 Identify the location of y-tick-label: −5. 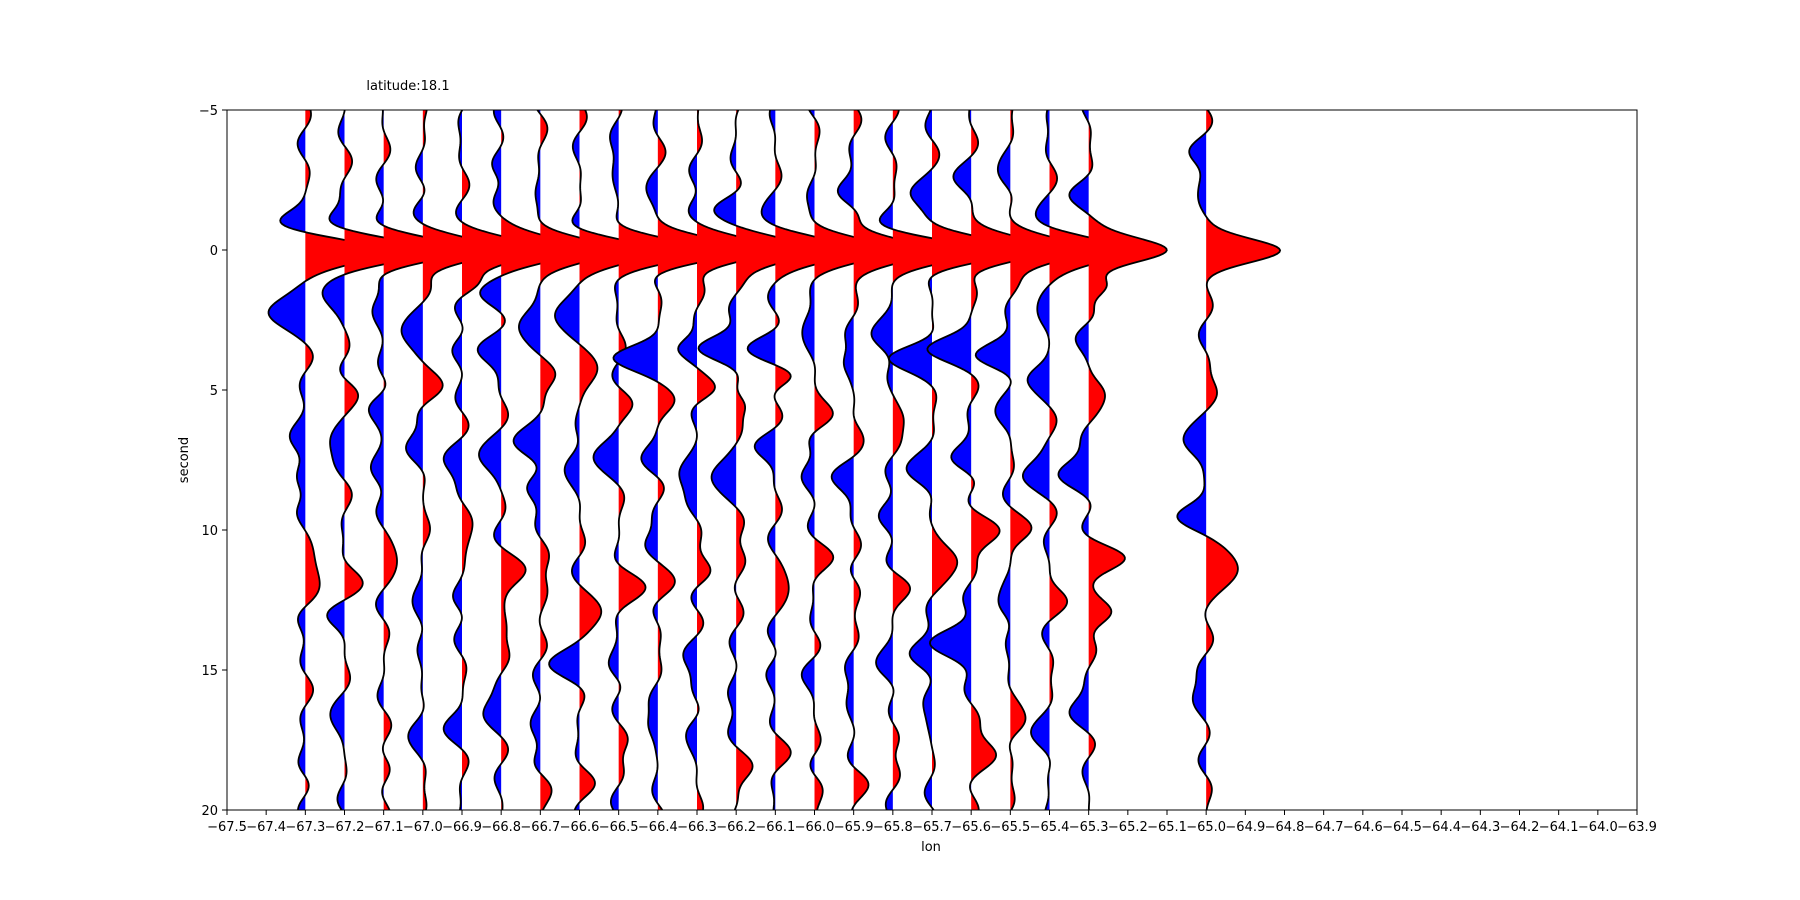
(208, 111).